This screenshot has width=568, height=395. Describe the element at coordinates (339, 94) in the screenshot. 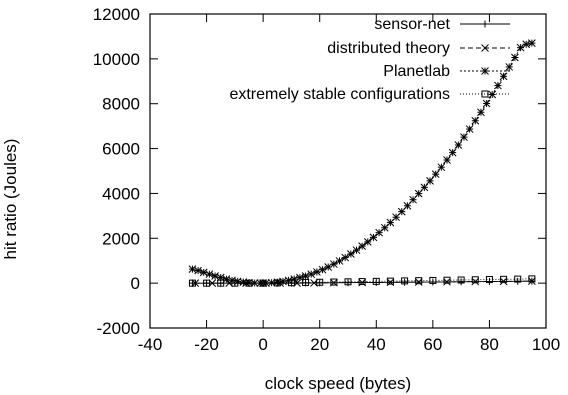

I see `legend-label: extremely stable configurations` at that location.